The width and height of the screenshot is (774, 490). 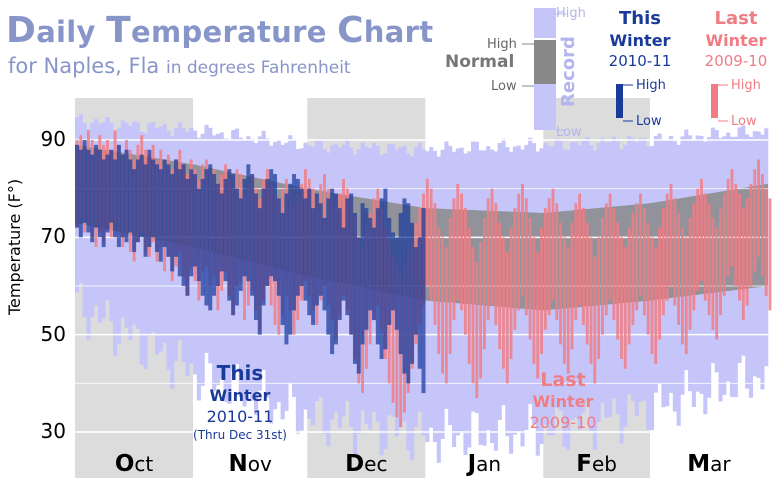 I want to click on legend-last-winter-line1: Last, so click(x=736, y=18).